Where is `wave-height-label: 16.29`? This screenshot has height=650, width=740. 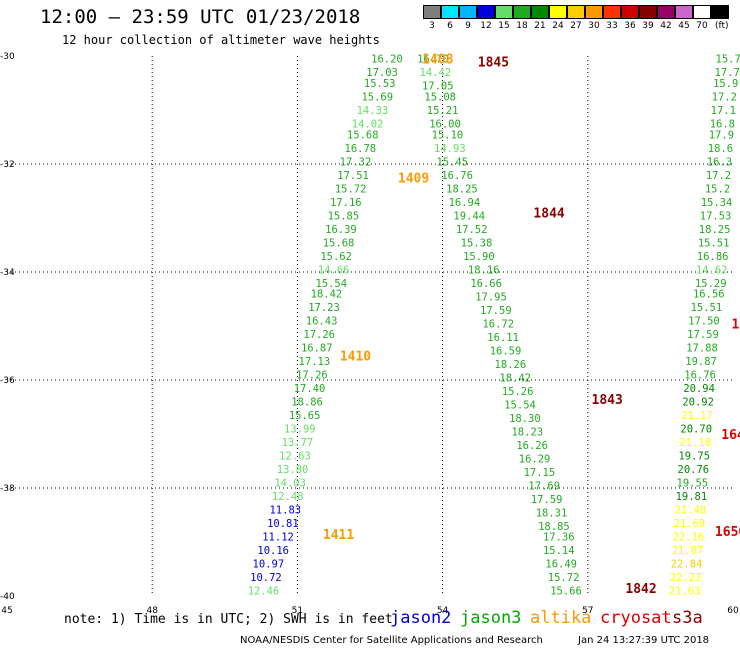 wave-height-label: 16.29 is located at coordinates (535, 459).